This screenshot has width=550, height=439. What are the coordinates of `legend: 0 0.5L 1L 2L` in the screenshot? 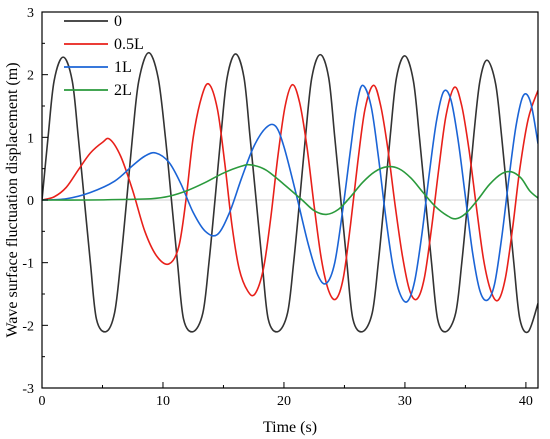 It's located at (104, 56).